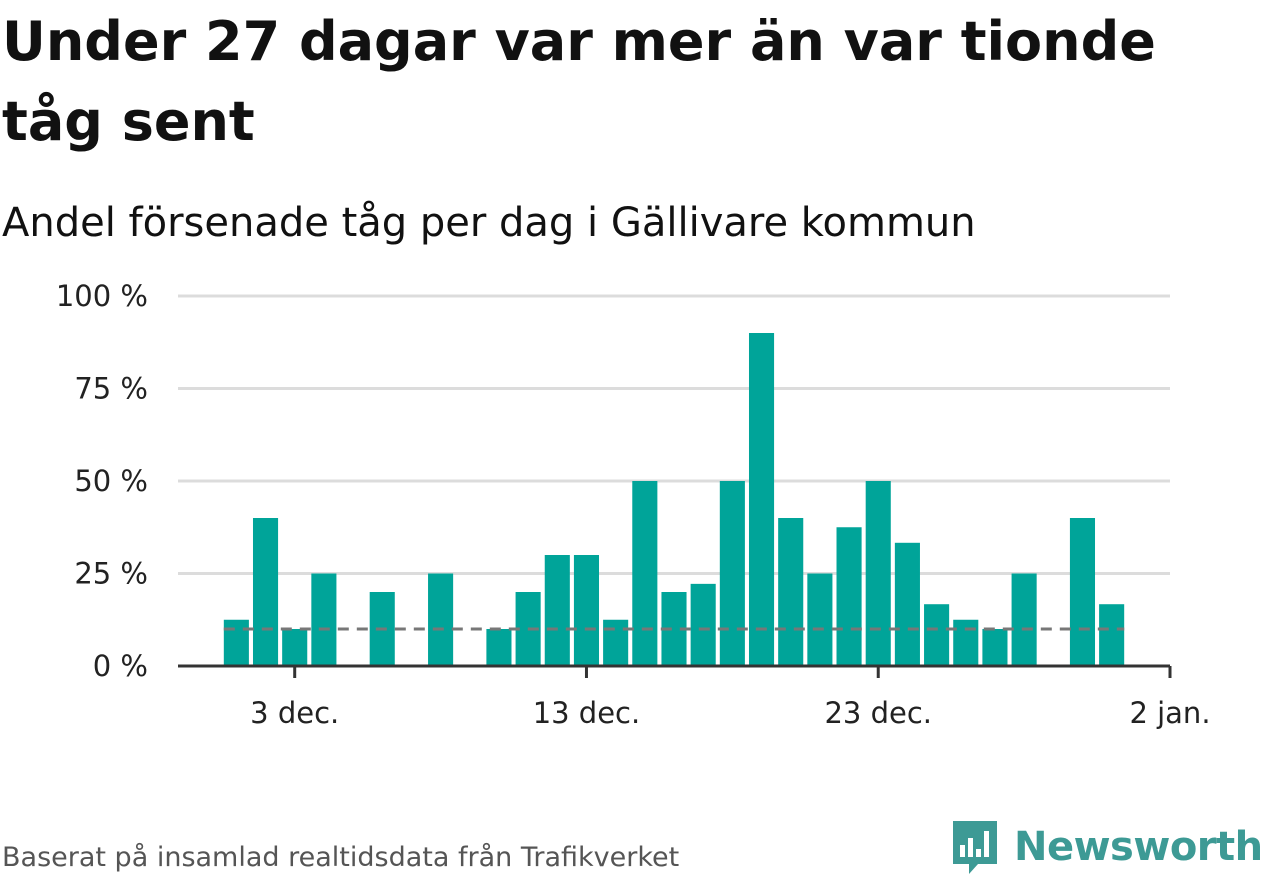 The width and height of the screenshot is (1262, 879). Describe the element at coordinates (675, 671) in the screenshot. I see `x-axis` at that location.